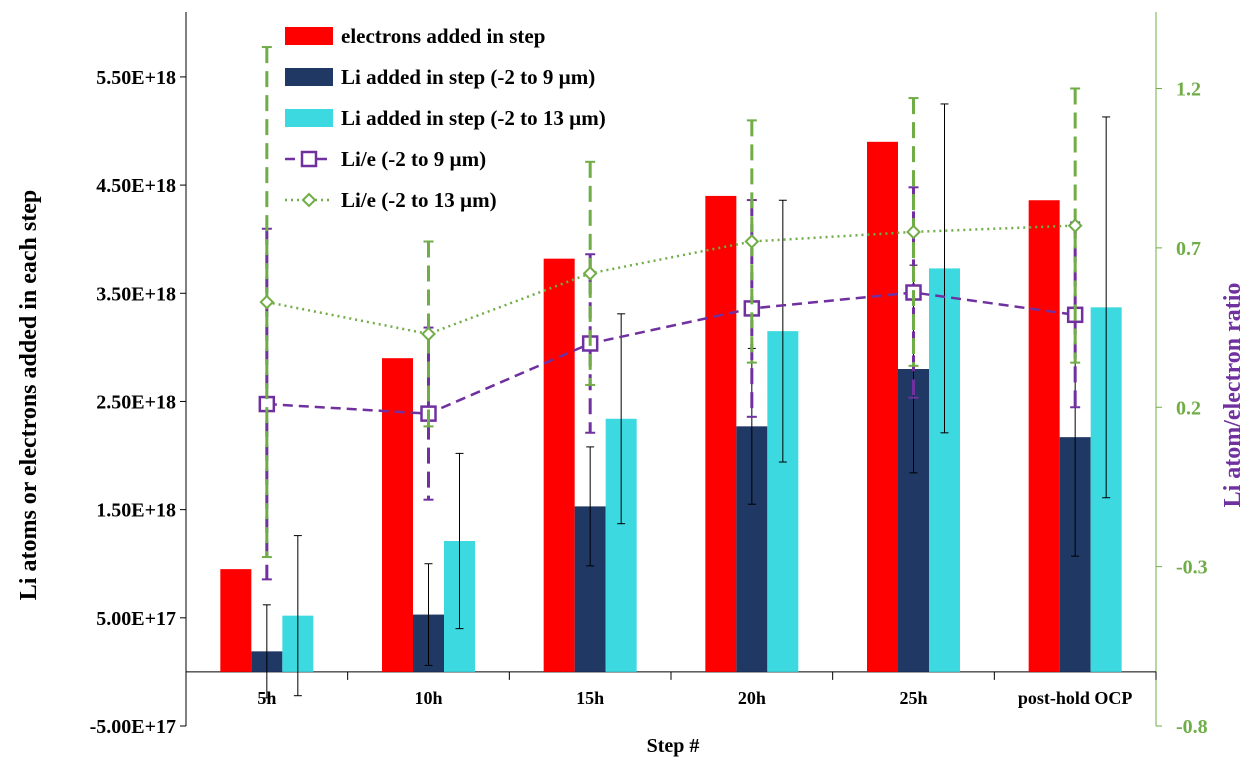 Image resolution: width=1253 pixels, height=760 pixels. Describe the element at coordinates (413, 159) in the screenshot. I see `legend-label: Li/e (-2 to 9 µm)` at that location.